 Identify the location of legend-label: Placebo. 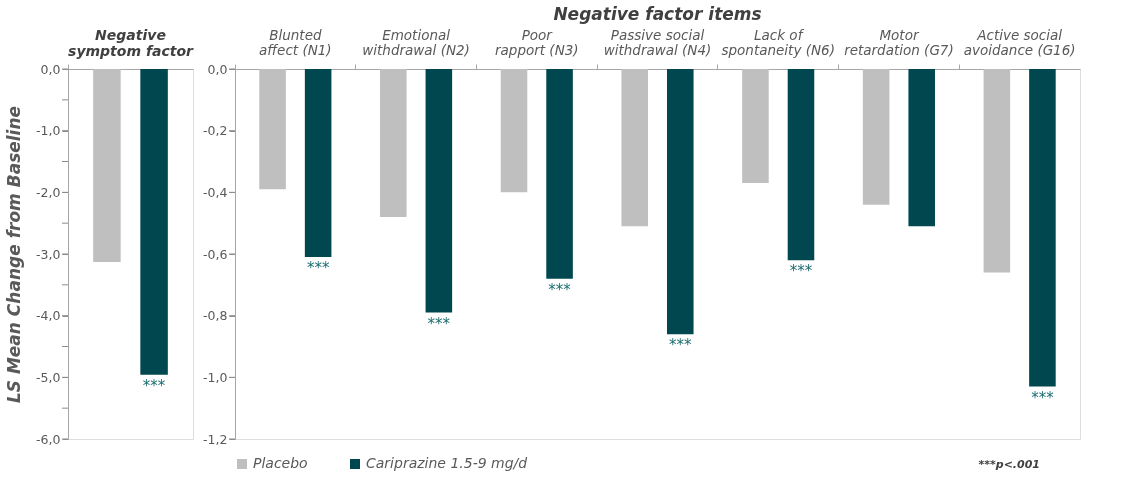
(280, 463).